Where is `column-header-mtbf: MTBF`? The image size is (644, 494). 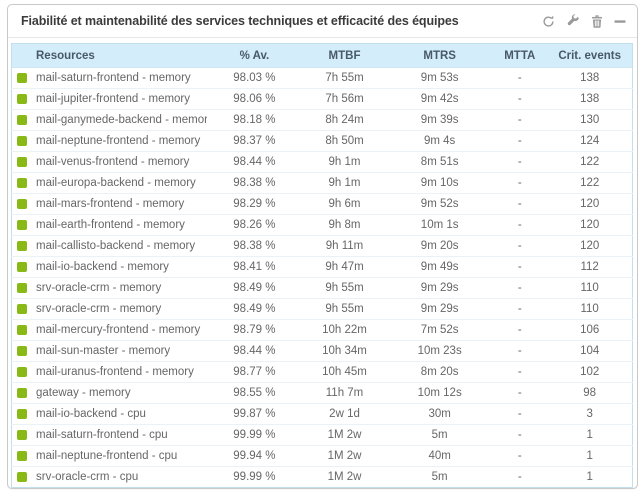 column-header-mtbf: MTBF is located at coordinates (344, 55).